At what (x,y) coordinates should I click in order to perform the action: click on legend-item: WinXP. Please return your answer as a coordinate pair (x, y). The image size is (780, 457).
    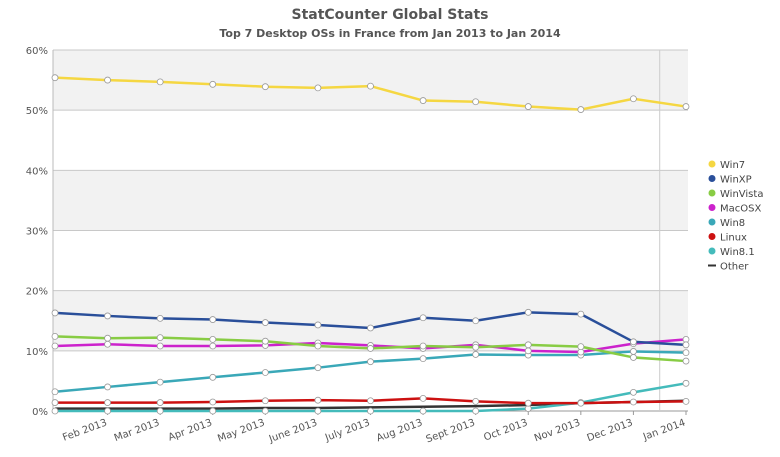
    Looking at the image, I should click on (730, 180).